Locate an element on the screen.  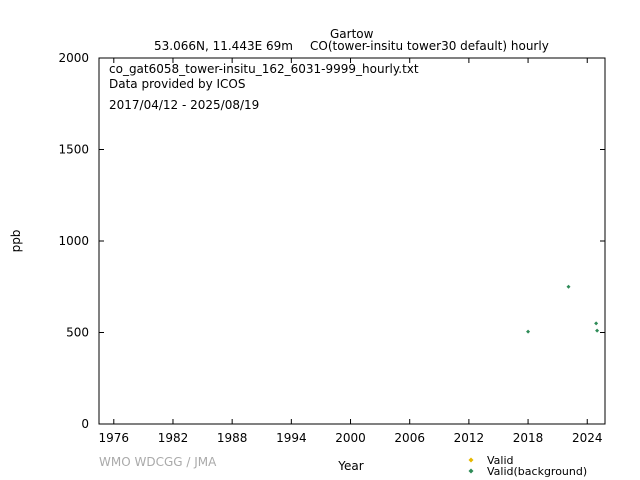
x-tick-label: 2000 is located at coordinates (350, 438).